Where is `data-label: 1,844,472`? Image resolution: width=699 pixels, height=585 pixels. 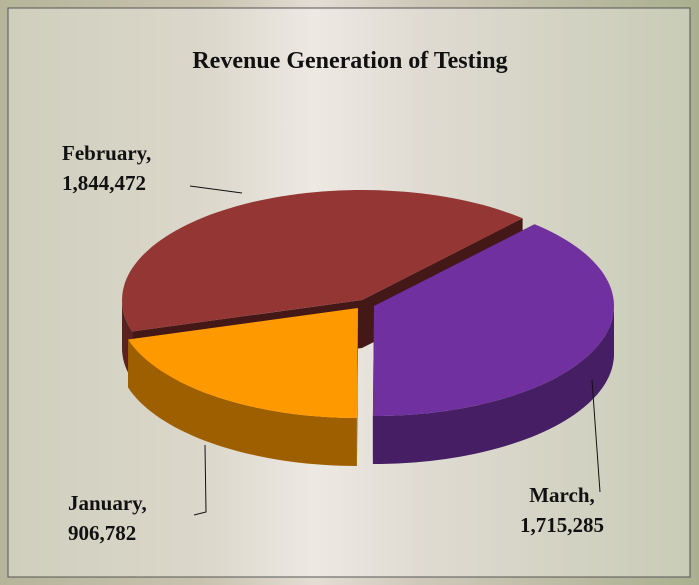
data-label: 1,844,472 is located at coordinates (104, 183).